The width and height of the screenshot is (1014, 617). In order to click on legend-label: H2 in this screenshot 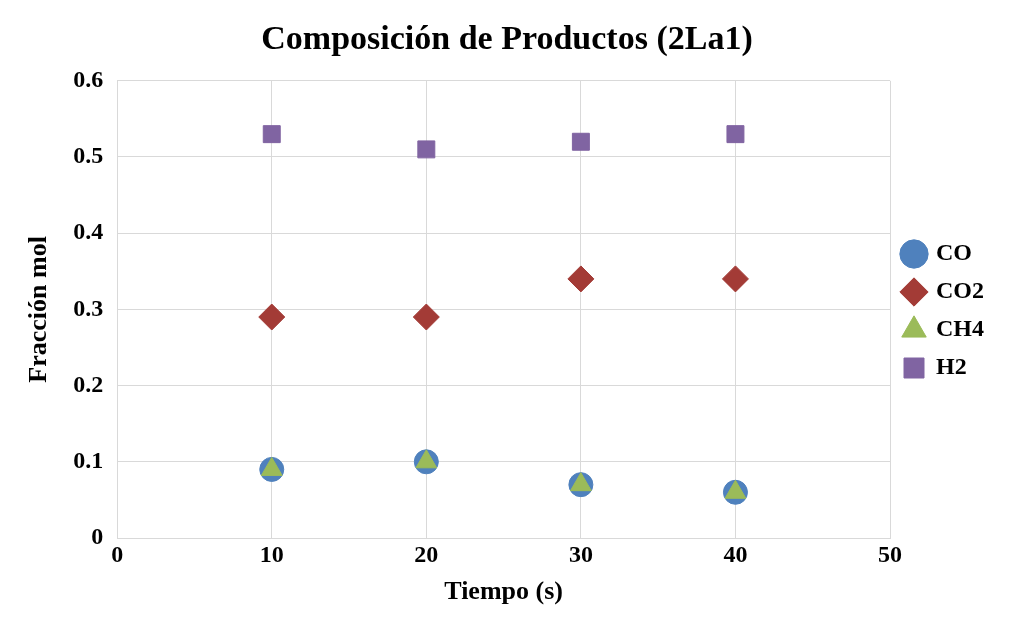, I will do `click(951, 366)`.